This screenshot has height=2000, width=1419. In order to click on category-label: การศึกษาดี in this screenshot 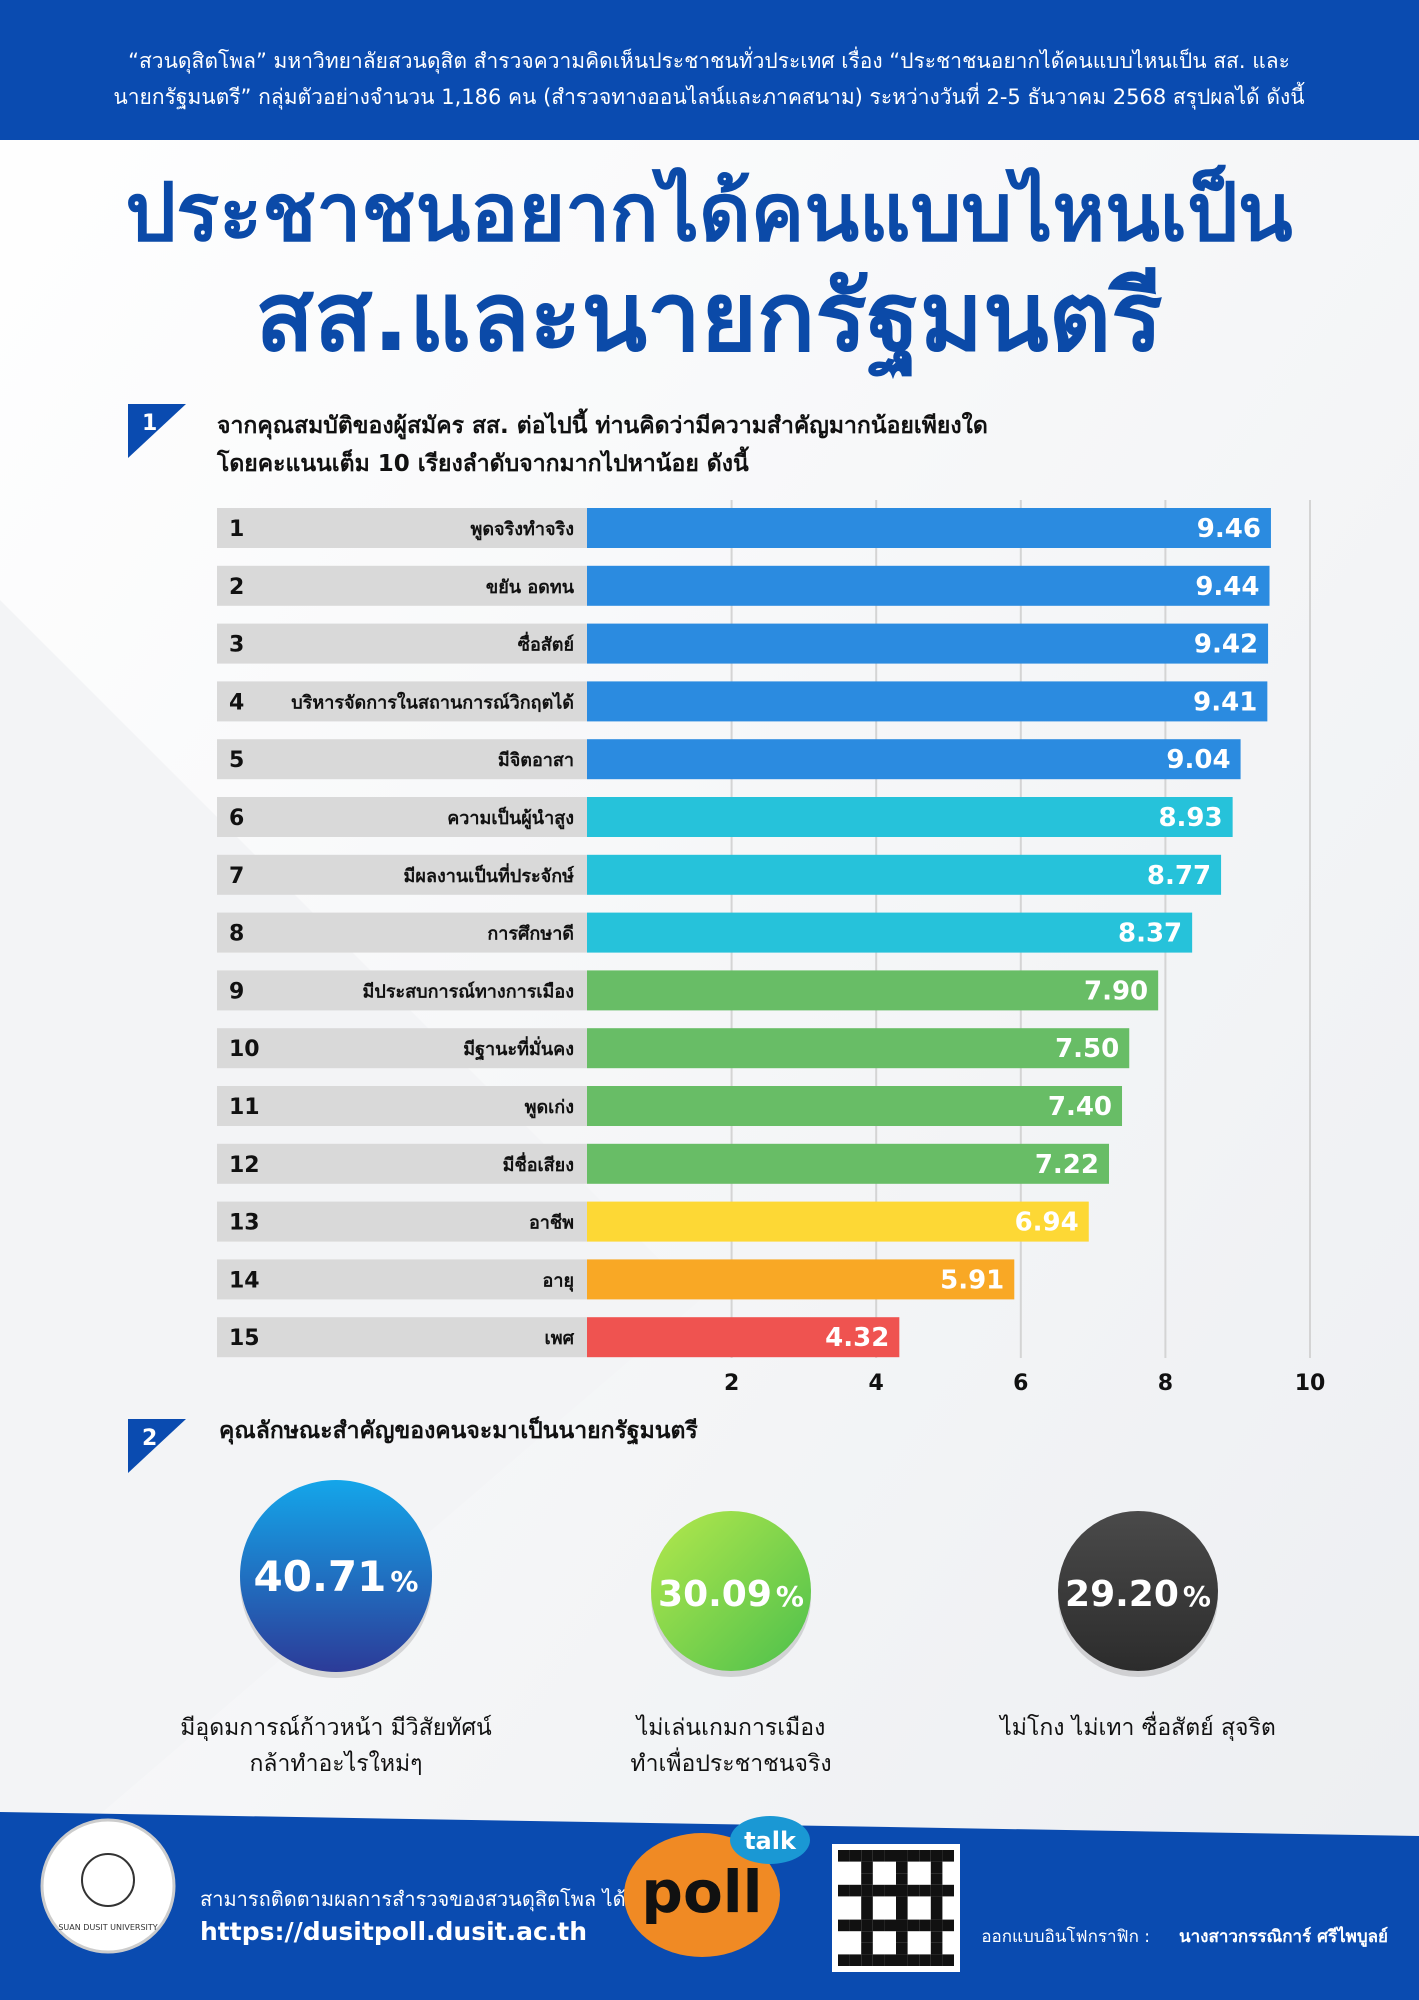, I will do `click(530, 934)`.